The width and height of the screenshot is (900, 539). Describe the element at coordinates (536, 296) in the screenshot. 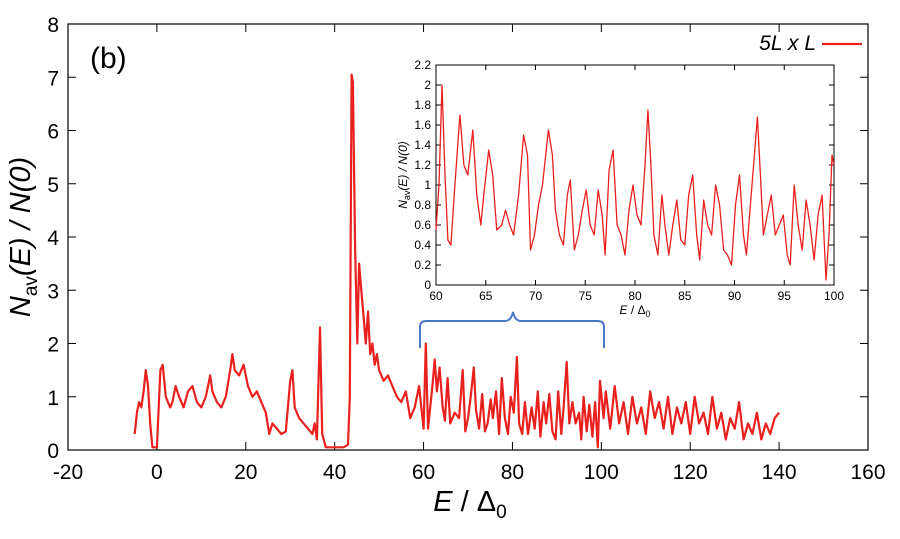

I see `x-tick-label: 70` at that location.